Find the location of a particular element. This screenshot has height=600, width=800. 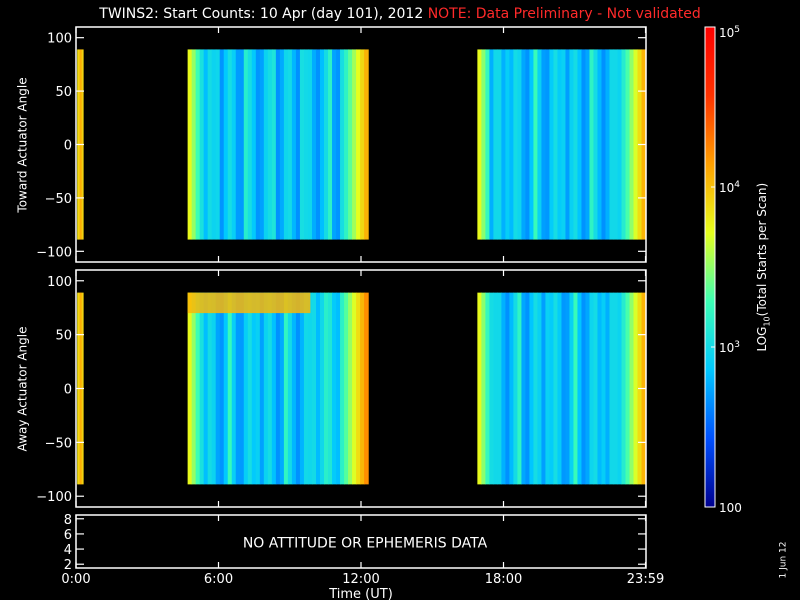

y-axis-label-toward: Toward Actuator Angle is located at coordinates (22, 144).